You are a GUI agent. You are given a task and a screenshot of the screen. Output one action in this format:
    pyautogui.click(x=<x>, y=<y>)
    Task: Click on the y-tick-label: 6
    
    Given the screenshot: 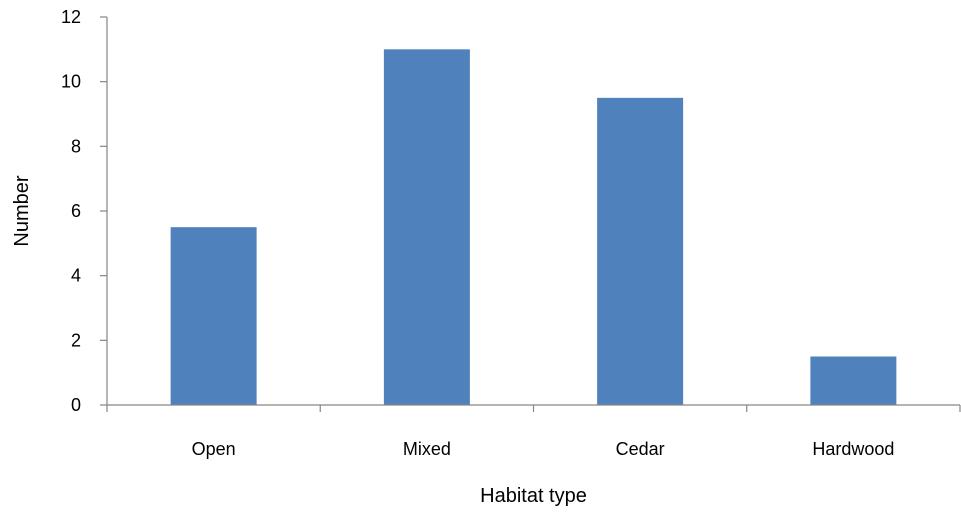 What is the action you would take?
    pyautogui.click(x=76, y=211)
    